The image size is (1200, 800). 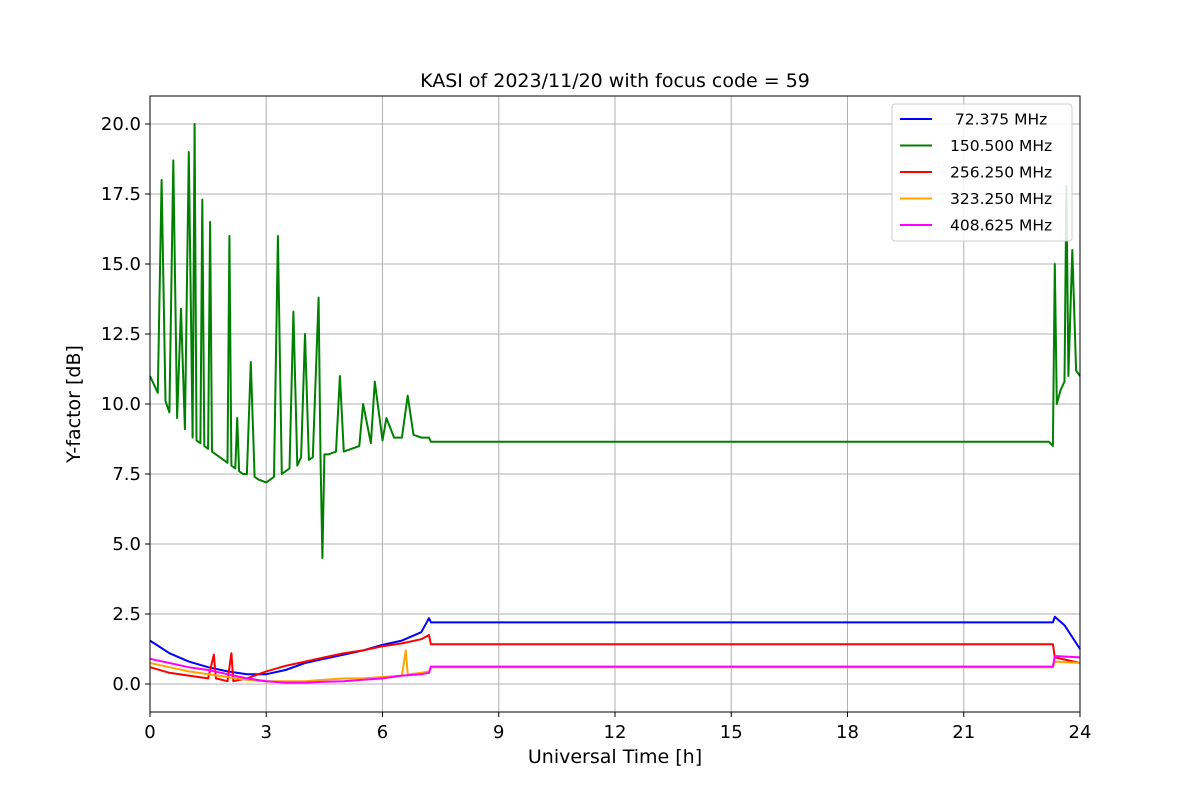 I want to click on legend-label: 72.375 MHz, so click(x=998, y=120).